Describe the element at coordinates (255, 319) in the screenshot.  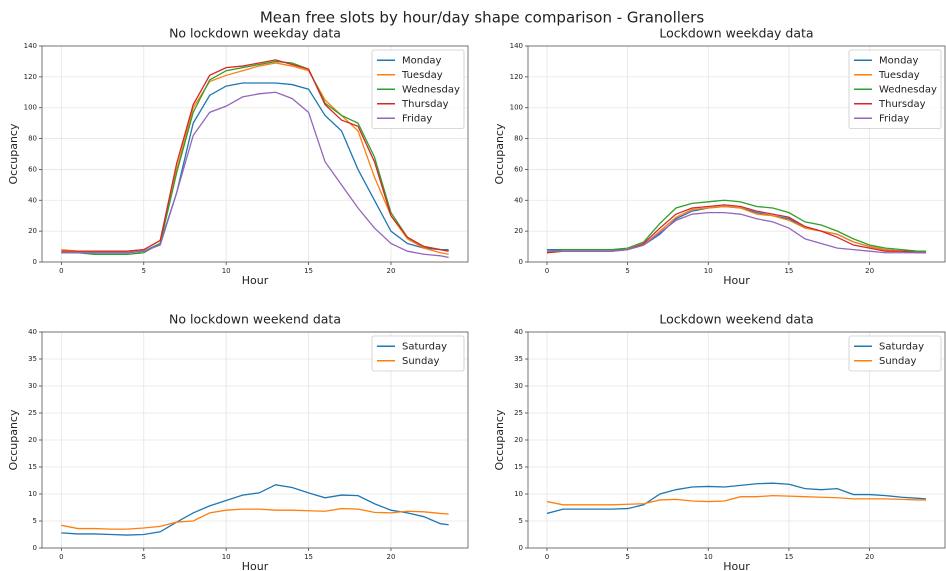
I see `subplot-title: No lockdown weekend data` at that location.